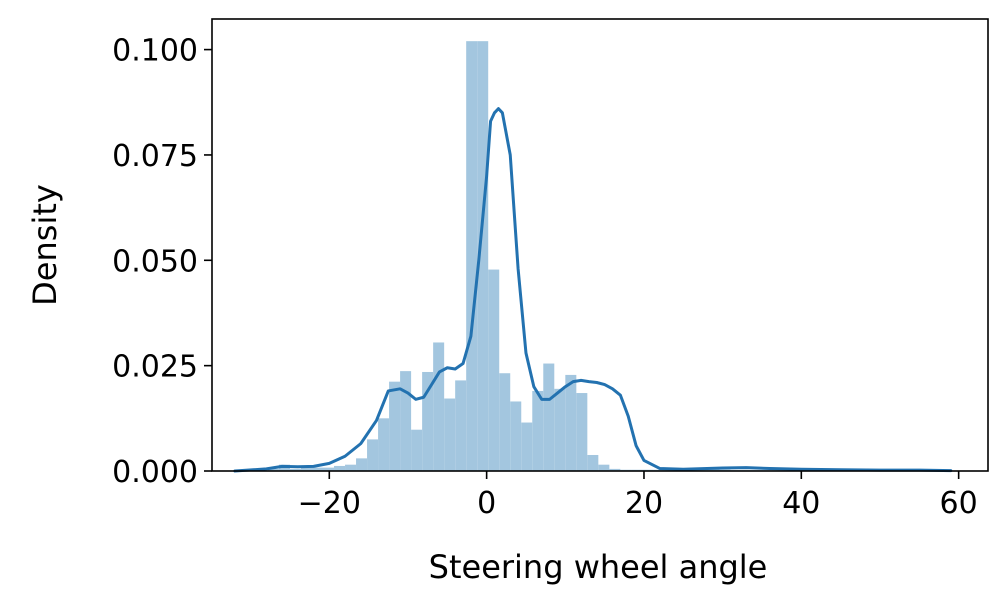  Describe the element at coordinates (329, 503) in the screenshot. I see `x-tick-label: −20` at that location.